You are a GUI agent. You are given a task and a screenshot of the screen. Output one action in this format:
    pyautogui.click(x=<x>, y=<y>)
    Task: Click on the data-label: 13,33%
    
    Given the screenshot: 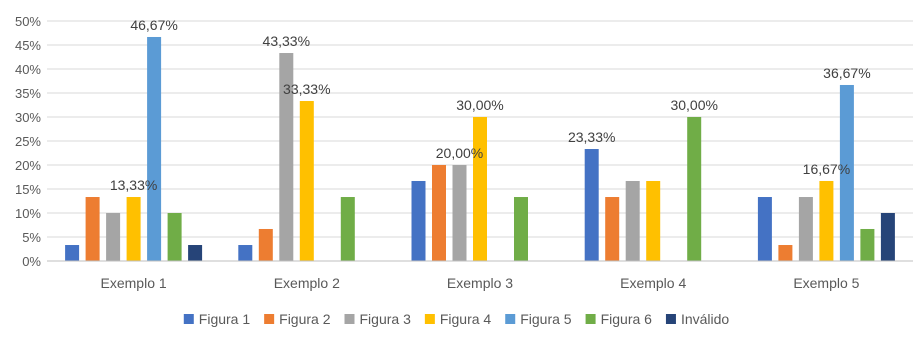 What is the action you would take?
    pyautogui.click(x=133, y=185)
    